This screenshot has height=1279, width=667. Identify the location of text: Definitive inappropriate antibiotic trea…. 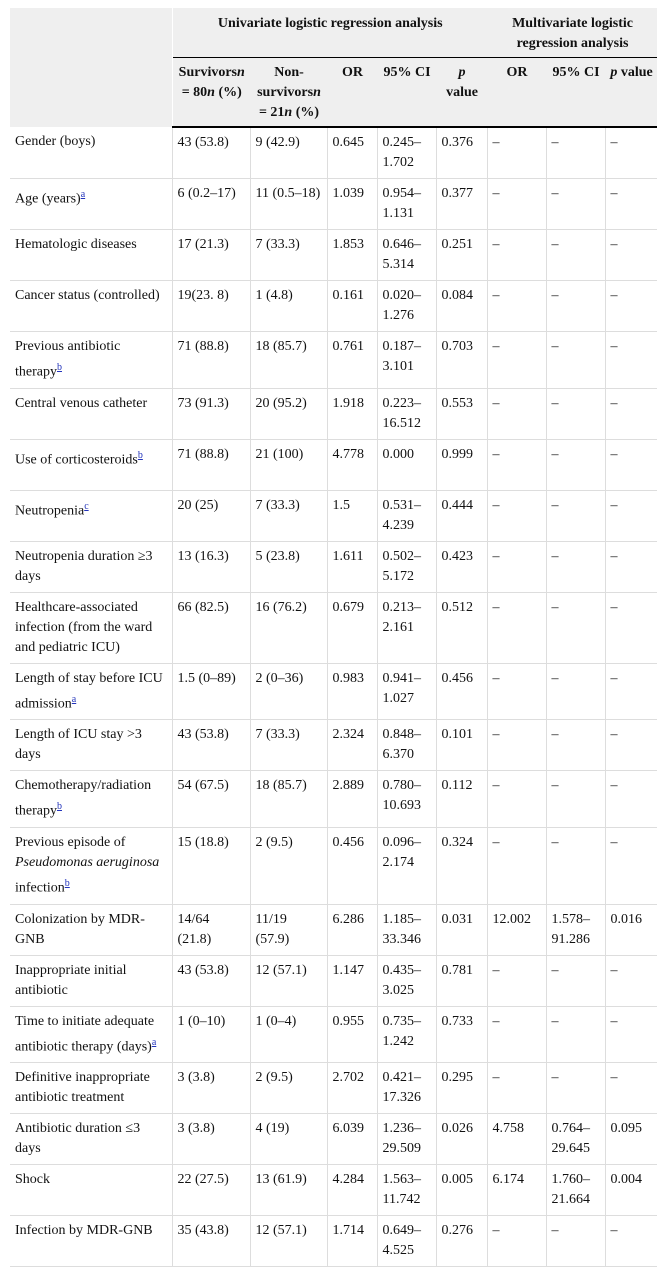
(82, 1088).